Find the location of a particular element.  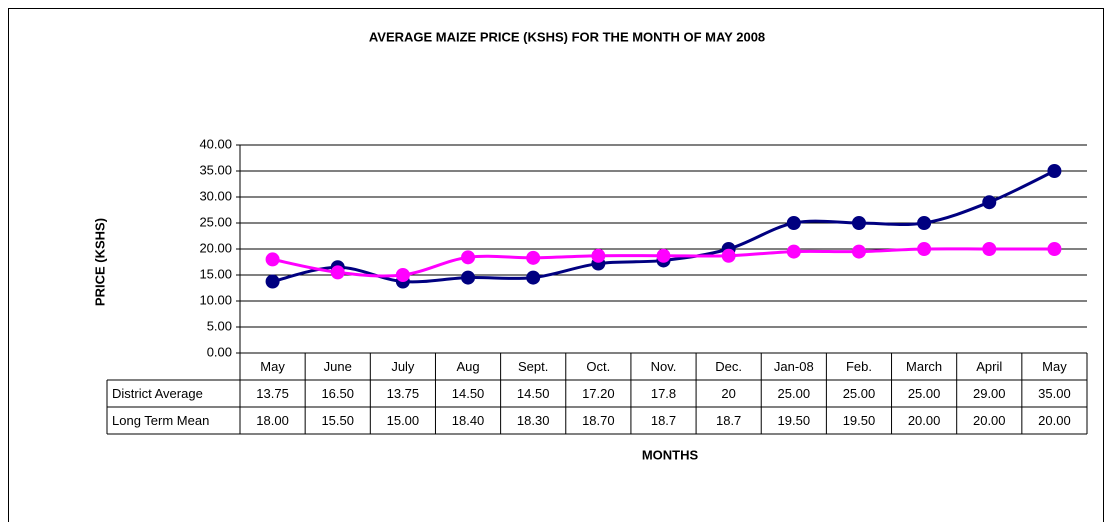

y-tick-label: 15.00 is located at coordinates (215, 273).